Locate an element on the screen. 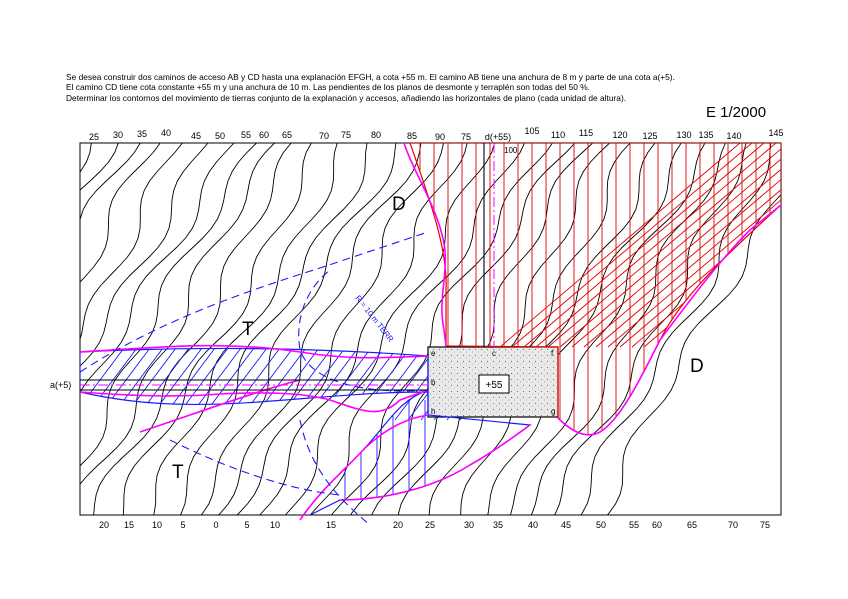  top-label-17: 110 is located at coordinates (558, 135).